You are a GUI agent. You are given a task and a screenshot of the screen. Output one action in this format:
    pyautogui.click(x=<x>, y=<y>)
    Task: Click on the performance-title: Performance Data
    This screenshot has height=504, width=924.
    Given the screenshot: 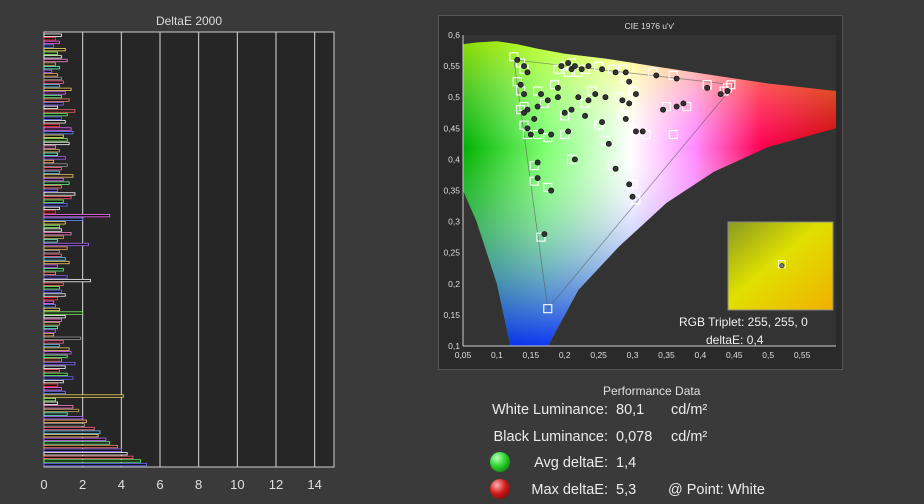 What is the action you would take?
    pyautogui.click(x=652, y=391)
    